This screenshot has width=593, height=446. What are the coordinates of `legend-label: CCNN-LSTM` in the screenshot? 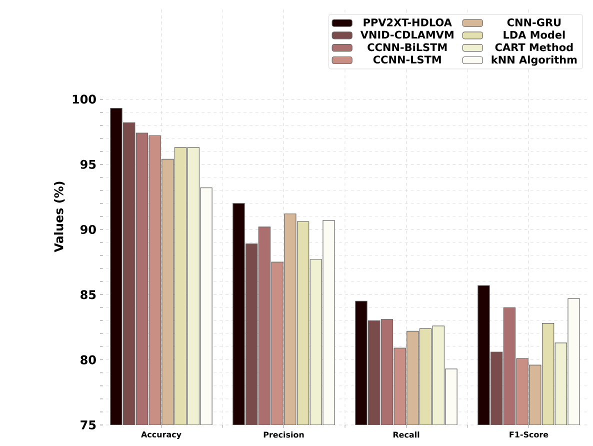 It's located at (407, 60).